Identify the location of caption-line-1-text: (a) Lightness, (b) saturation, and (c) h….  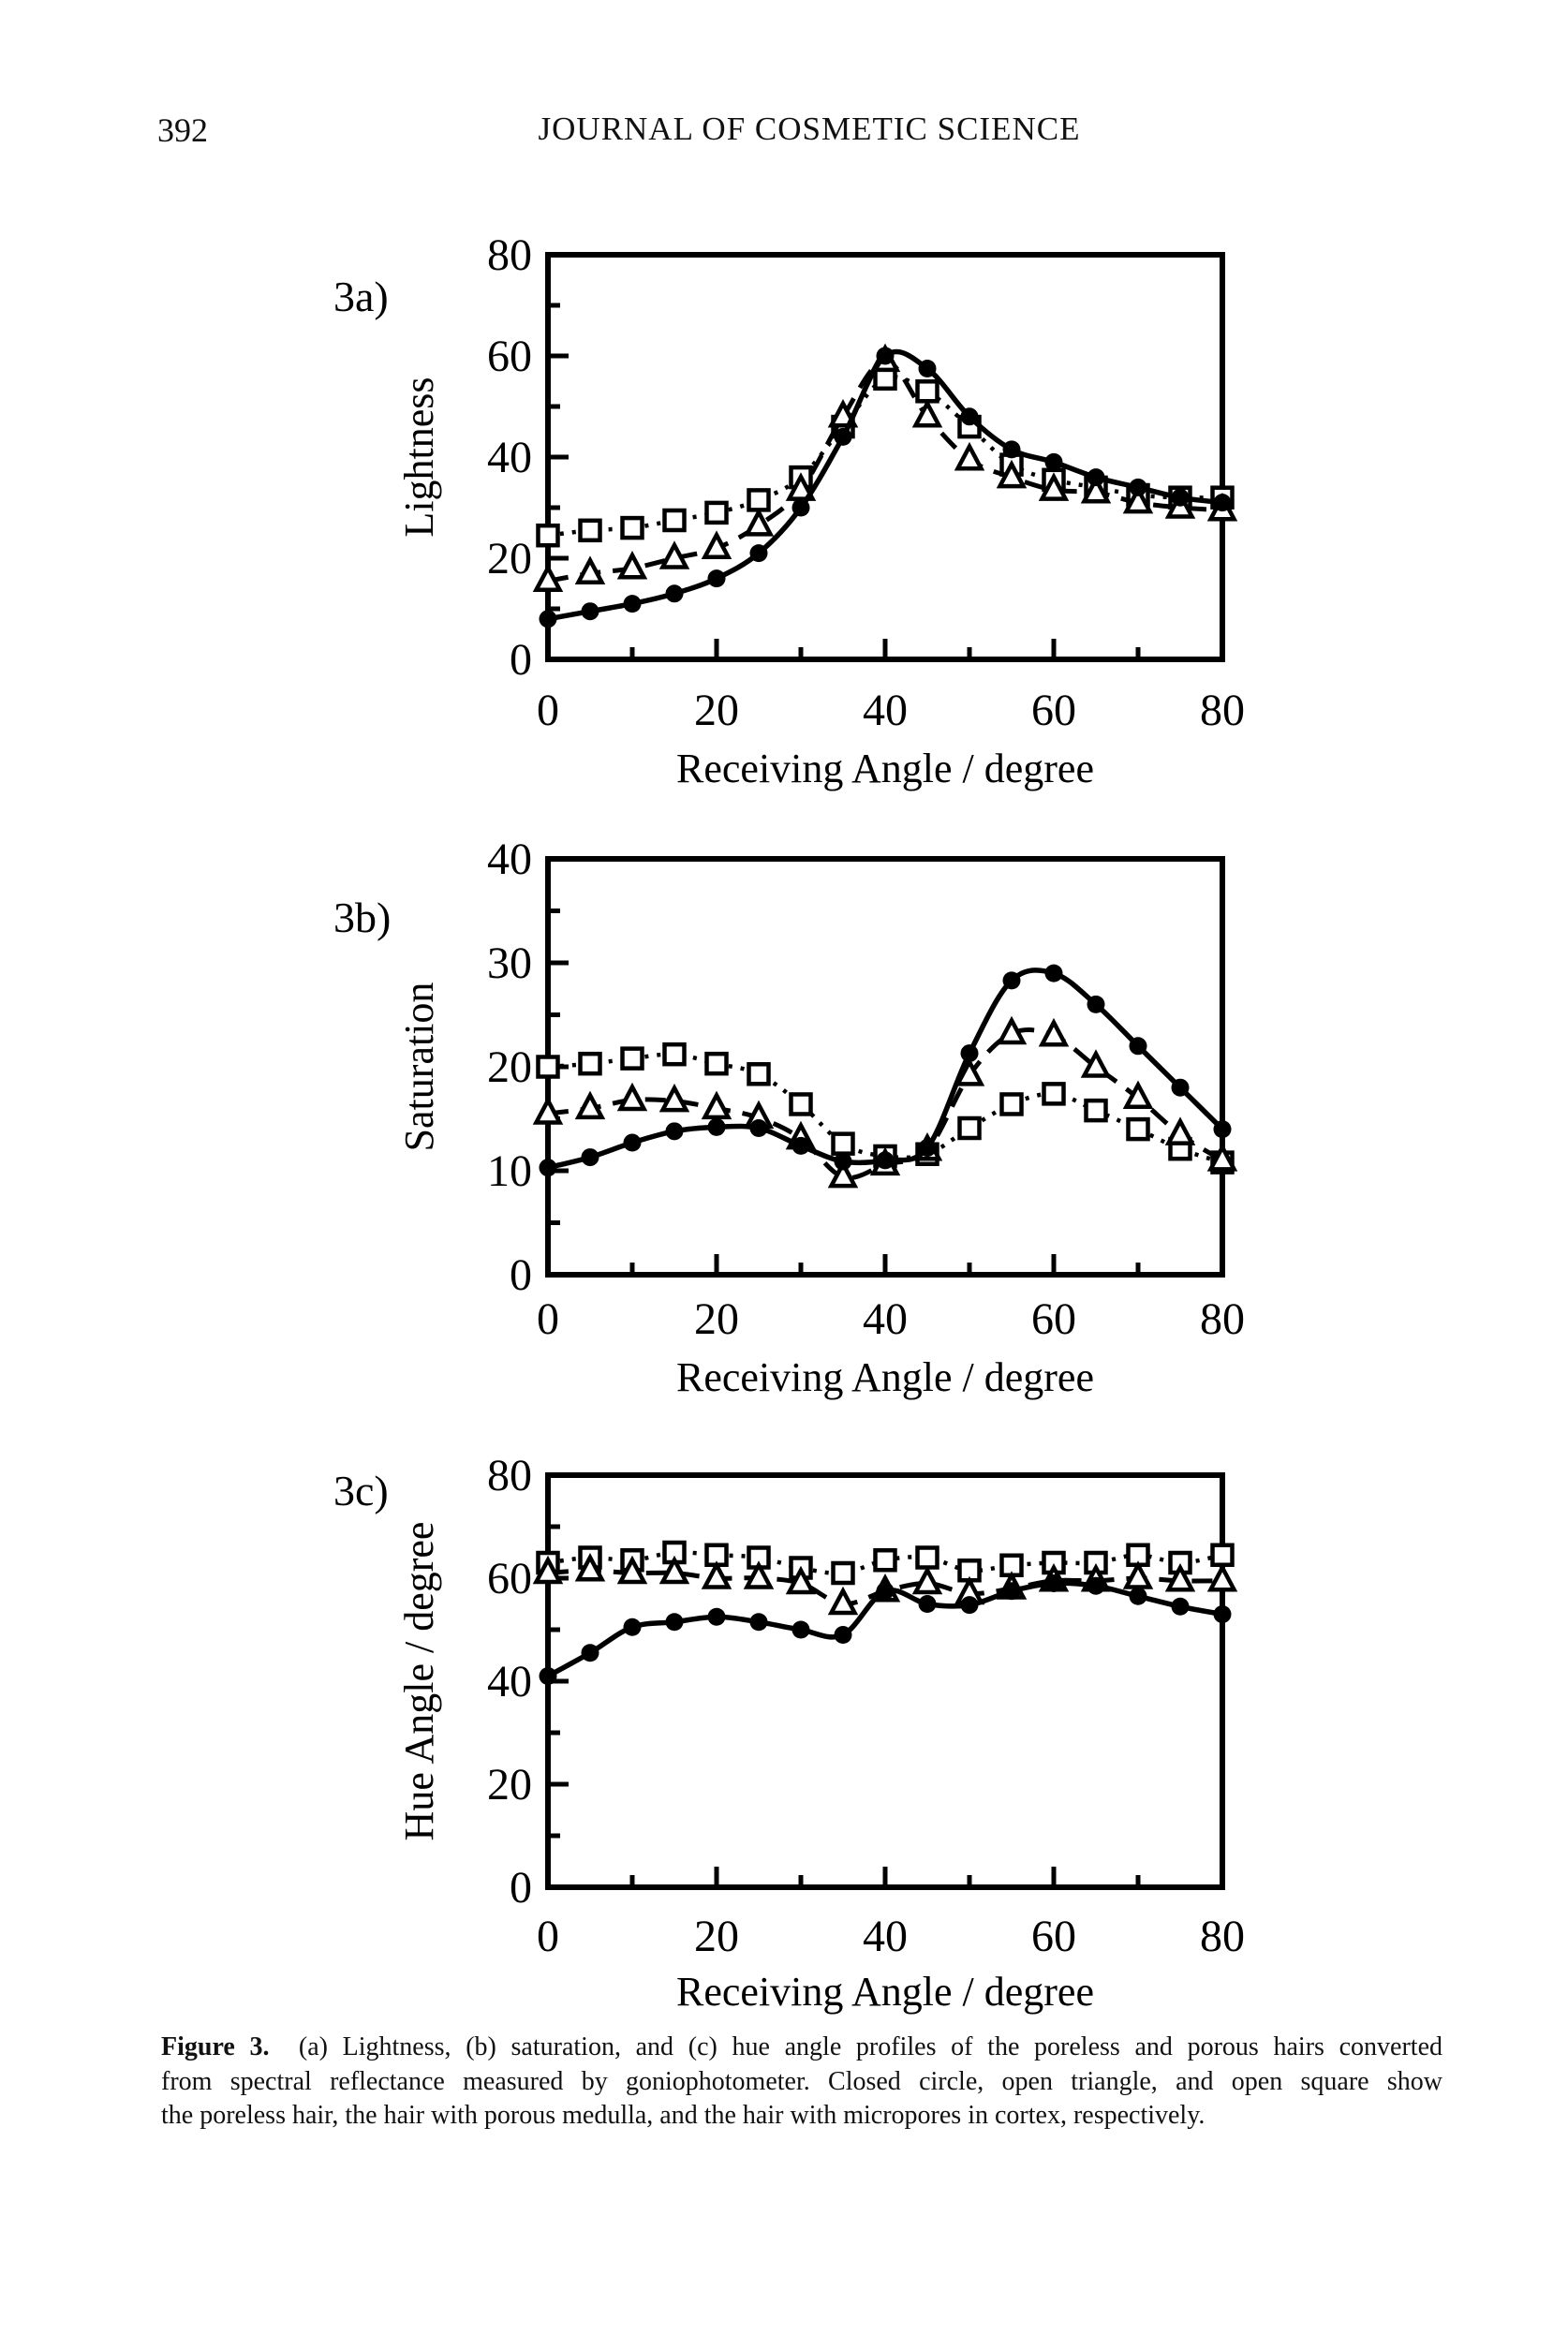
(870, 2046).